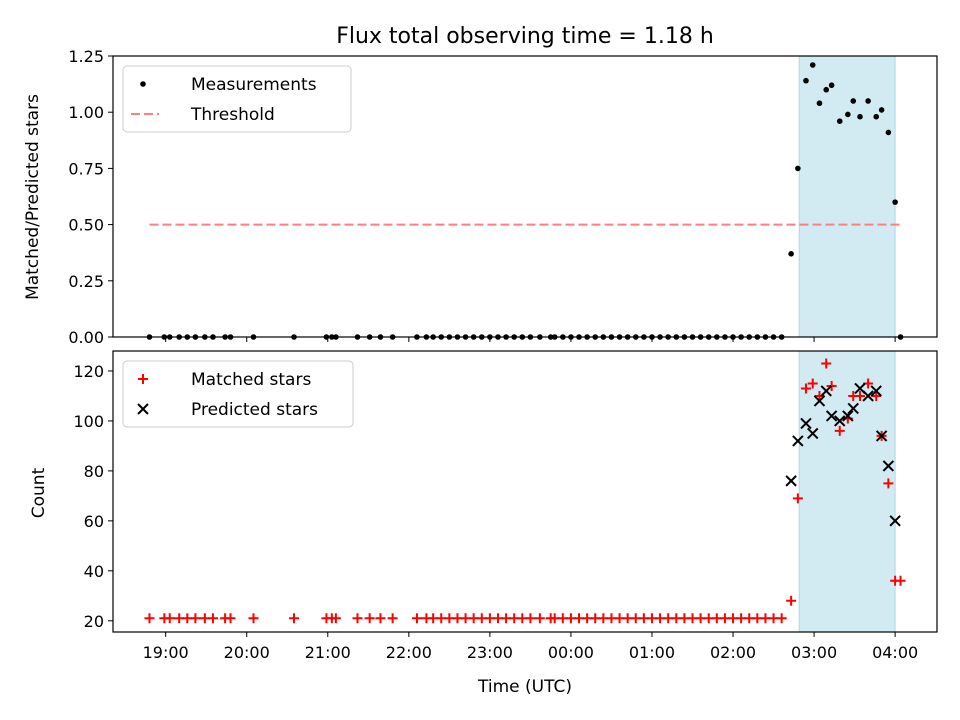  I want to click on x-tick-label: 19:00, so click(166, 652).